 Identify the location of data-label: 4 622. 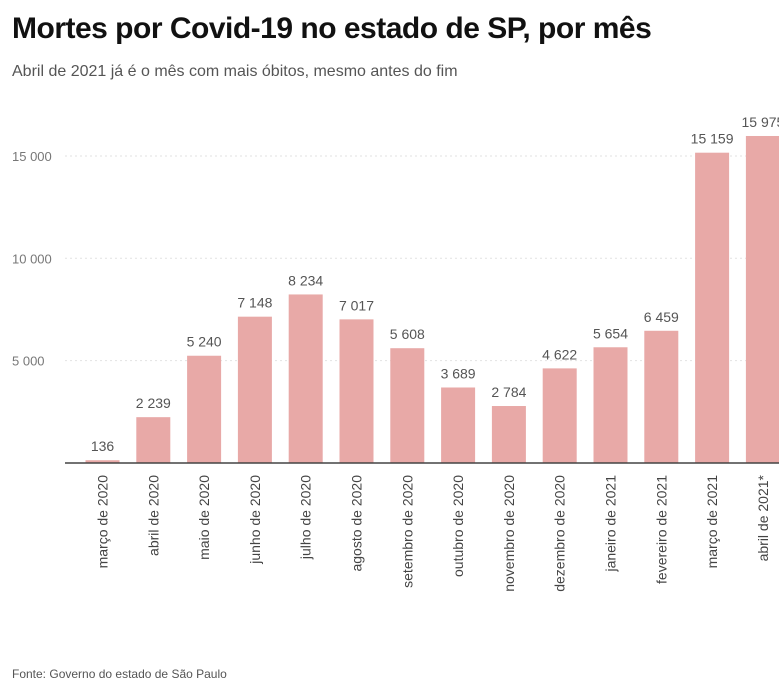
(559, 354).